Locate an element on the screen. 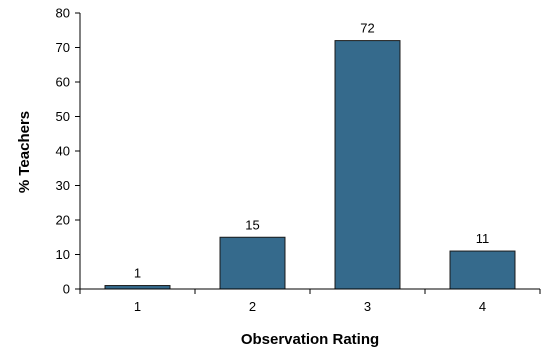 The height and width of the screenshot is (350, 552). y-tick-label: 50 is located at coordinates (63, 116).